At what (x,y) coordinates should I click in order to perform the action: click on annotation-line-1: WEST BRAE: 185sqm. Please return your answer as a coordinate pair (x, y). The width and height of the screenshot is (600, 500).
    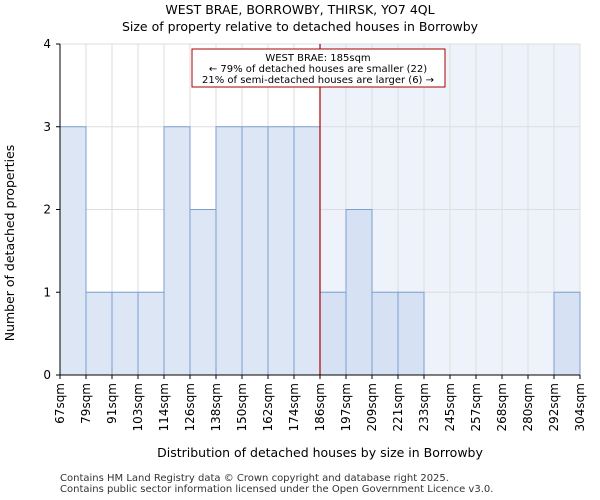
    Looking at the image, I should click on (317, 58).